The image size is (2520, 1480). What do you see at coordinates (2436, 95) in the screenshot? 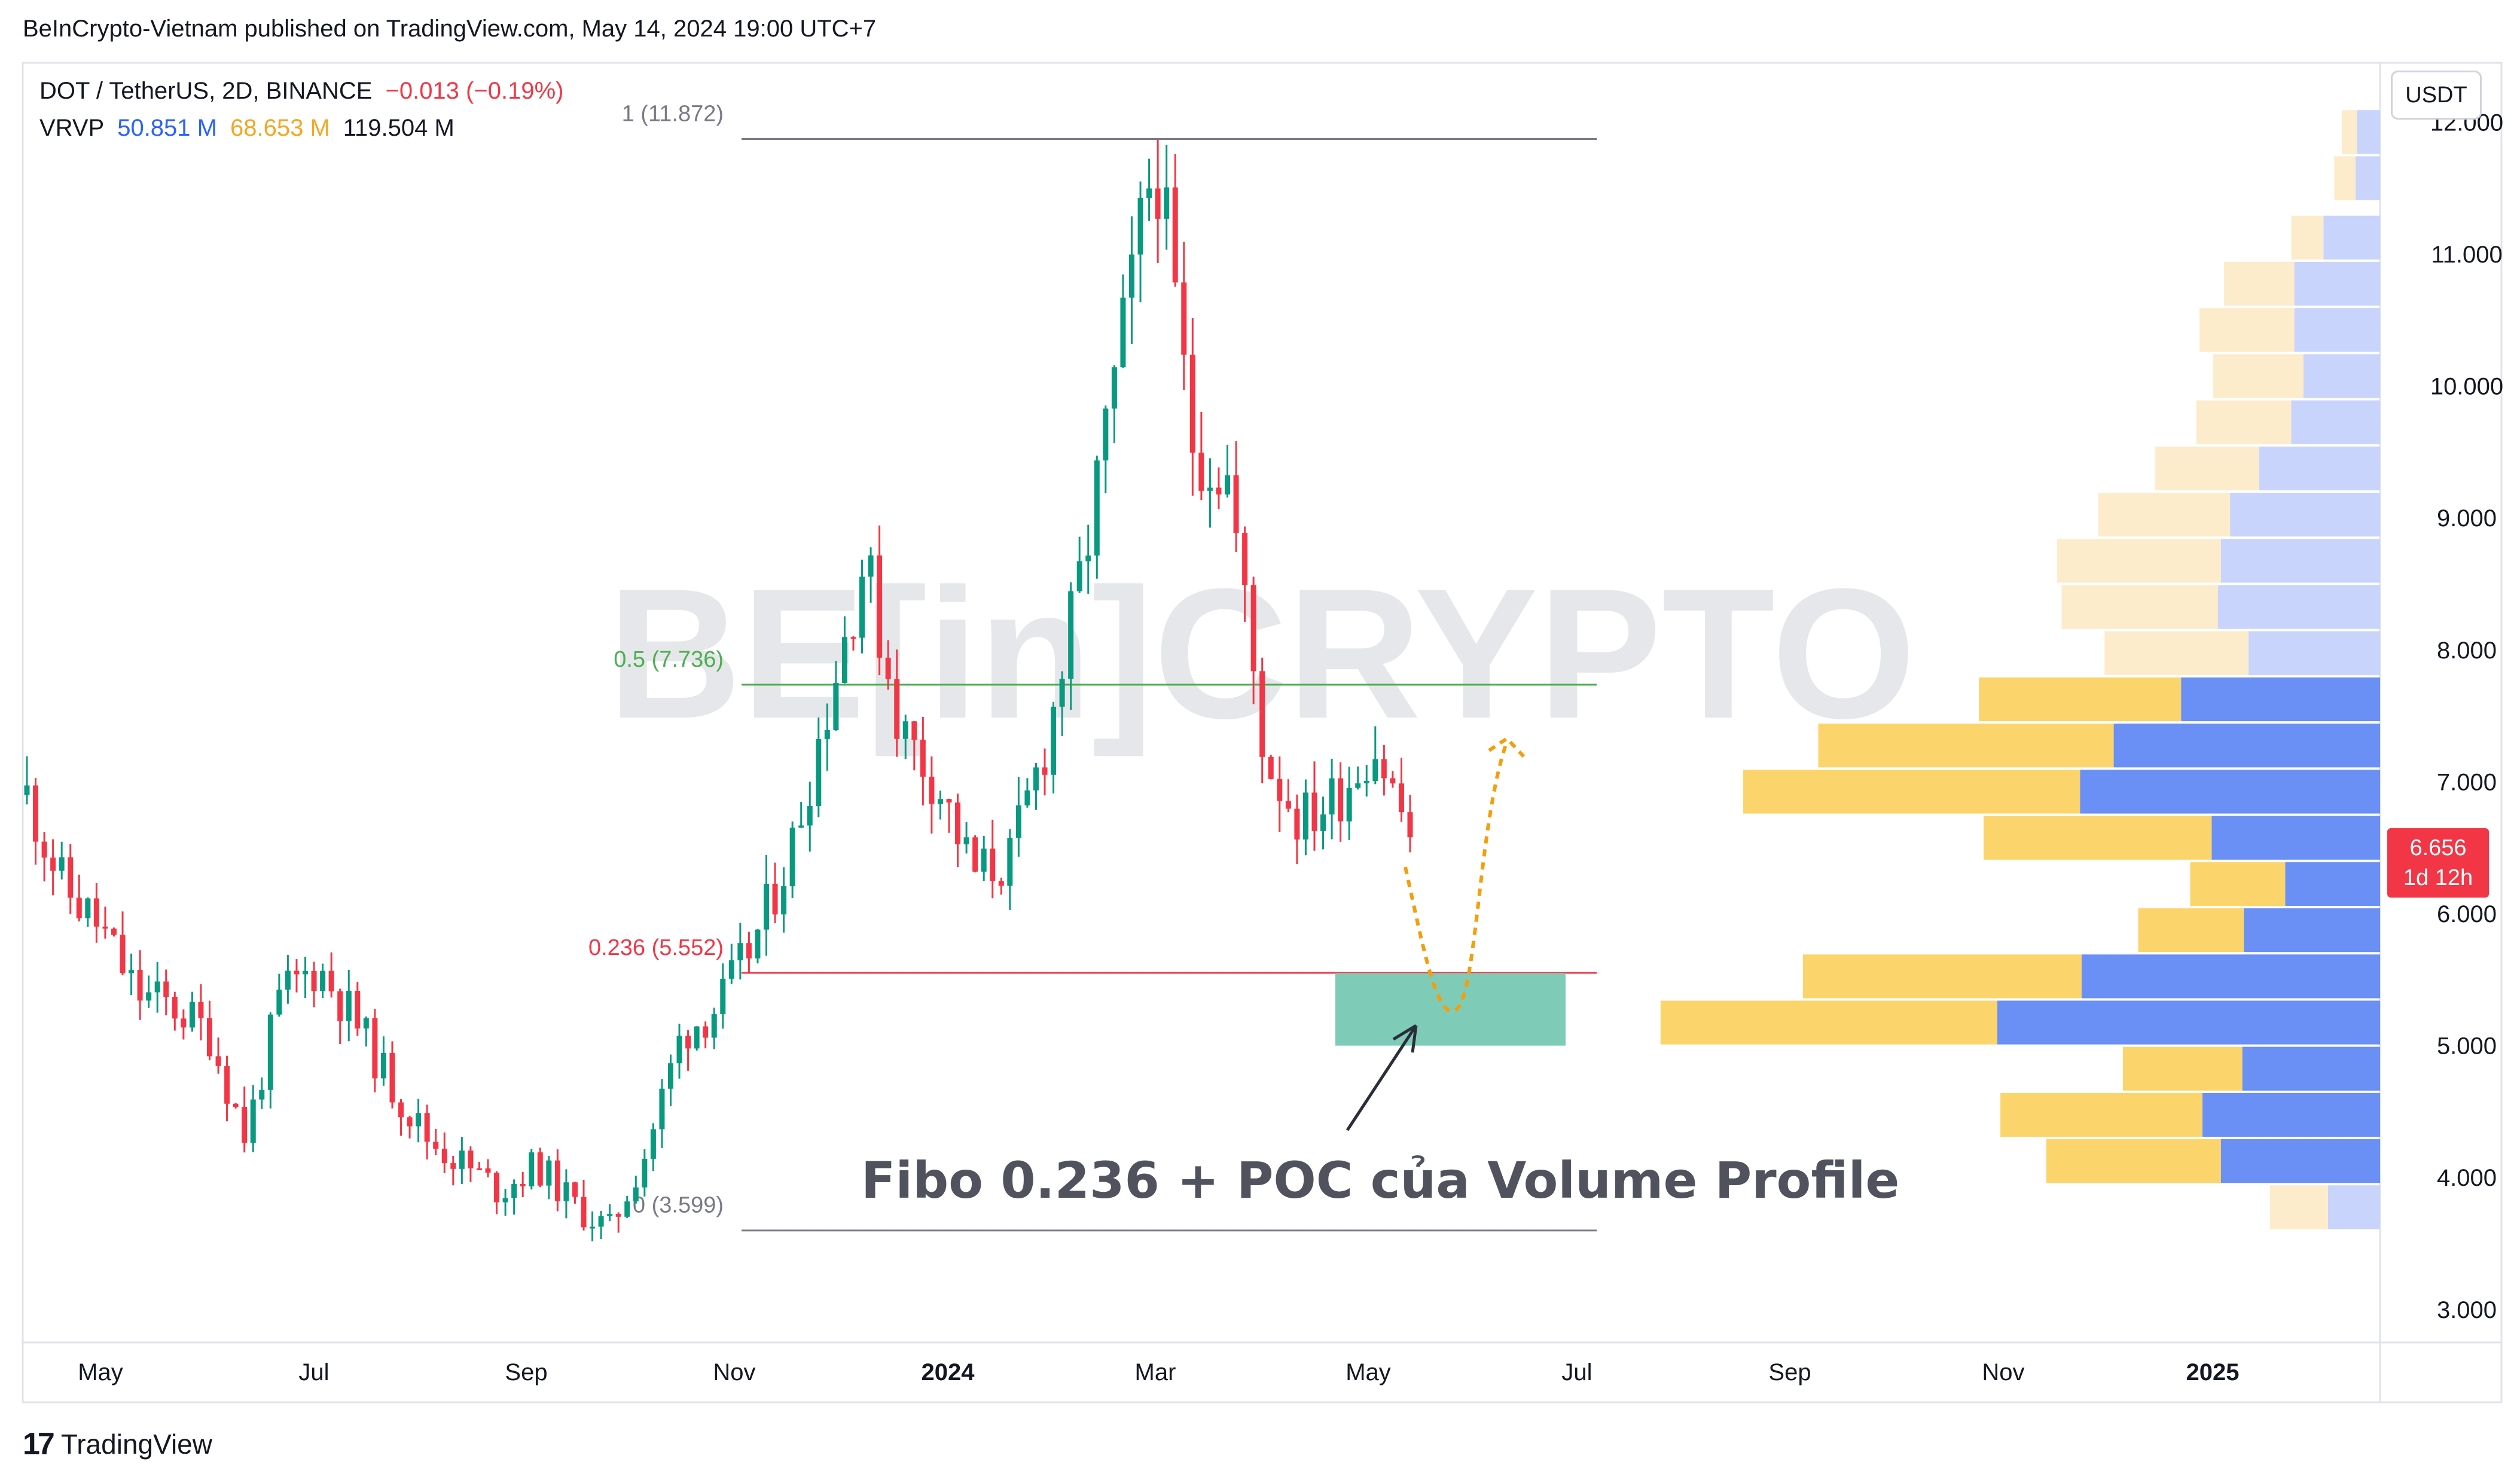
I see `currency-selector: USDT` at bounding box center [2436, 95].